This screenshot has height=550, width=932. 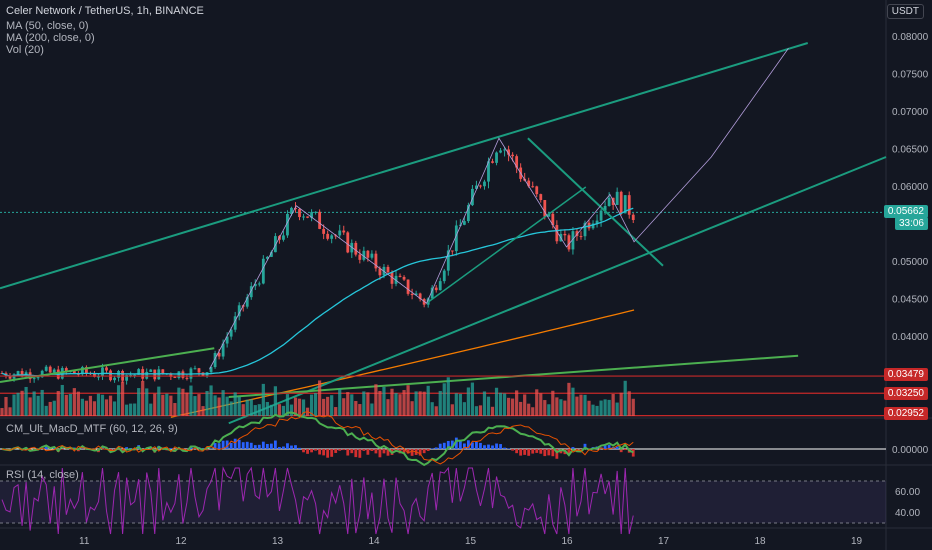 What do you see at coordinates (105, 11) in the screenshot?
I see `symbol-title: Celer Network / TetherUS, 1h, BINANCE` at bounding box center [105, 11].